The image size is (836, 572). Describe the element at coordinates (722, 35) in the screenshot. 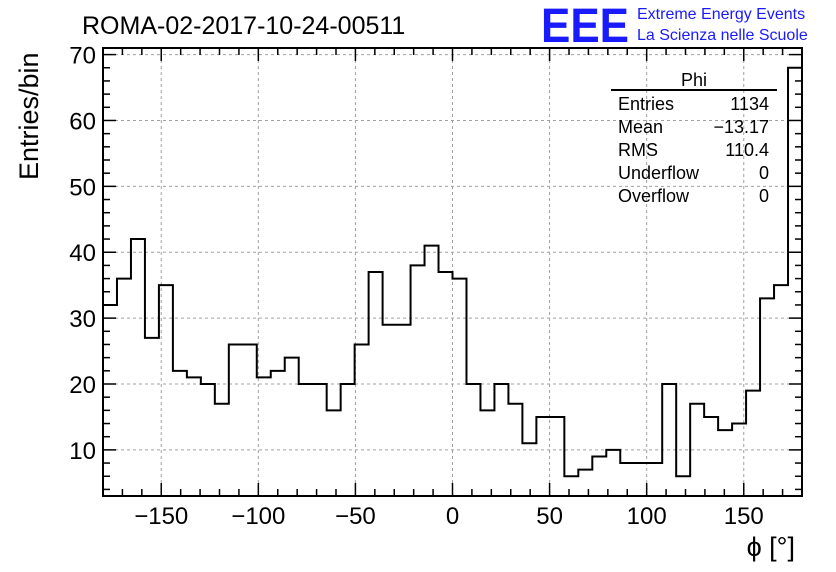

I see `logo-line-2: La Scienza nelle Scuole` at that location.